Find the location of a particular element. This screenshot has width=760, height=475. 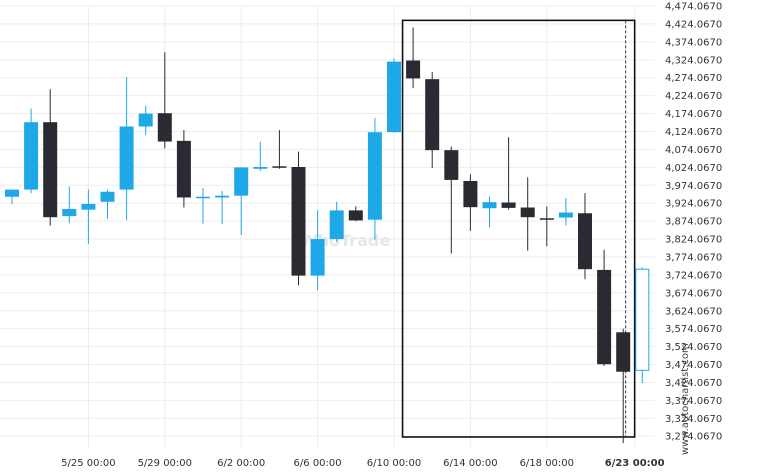

y-tick-label: 4,324.0670 is located at coordinates (693, 60).